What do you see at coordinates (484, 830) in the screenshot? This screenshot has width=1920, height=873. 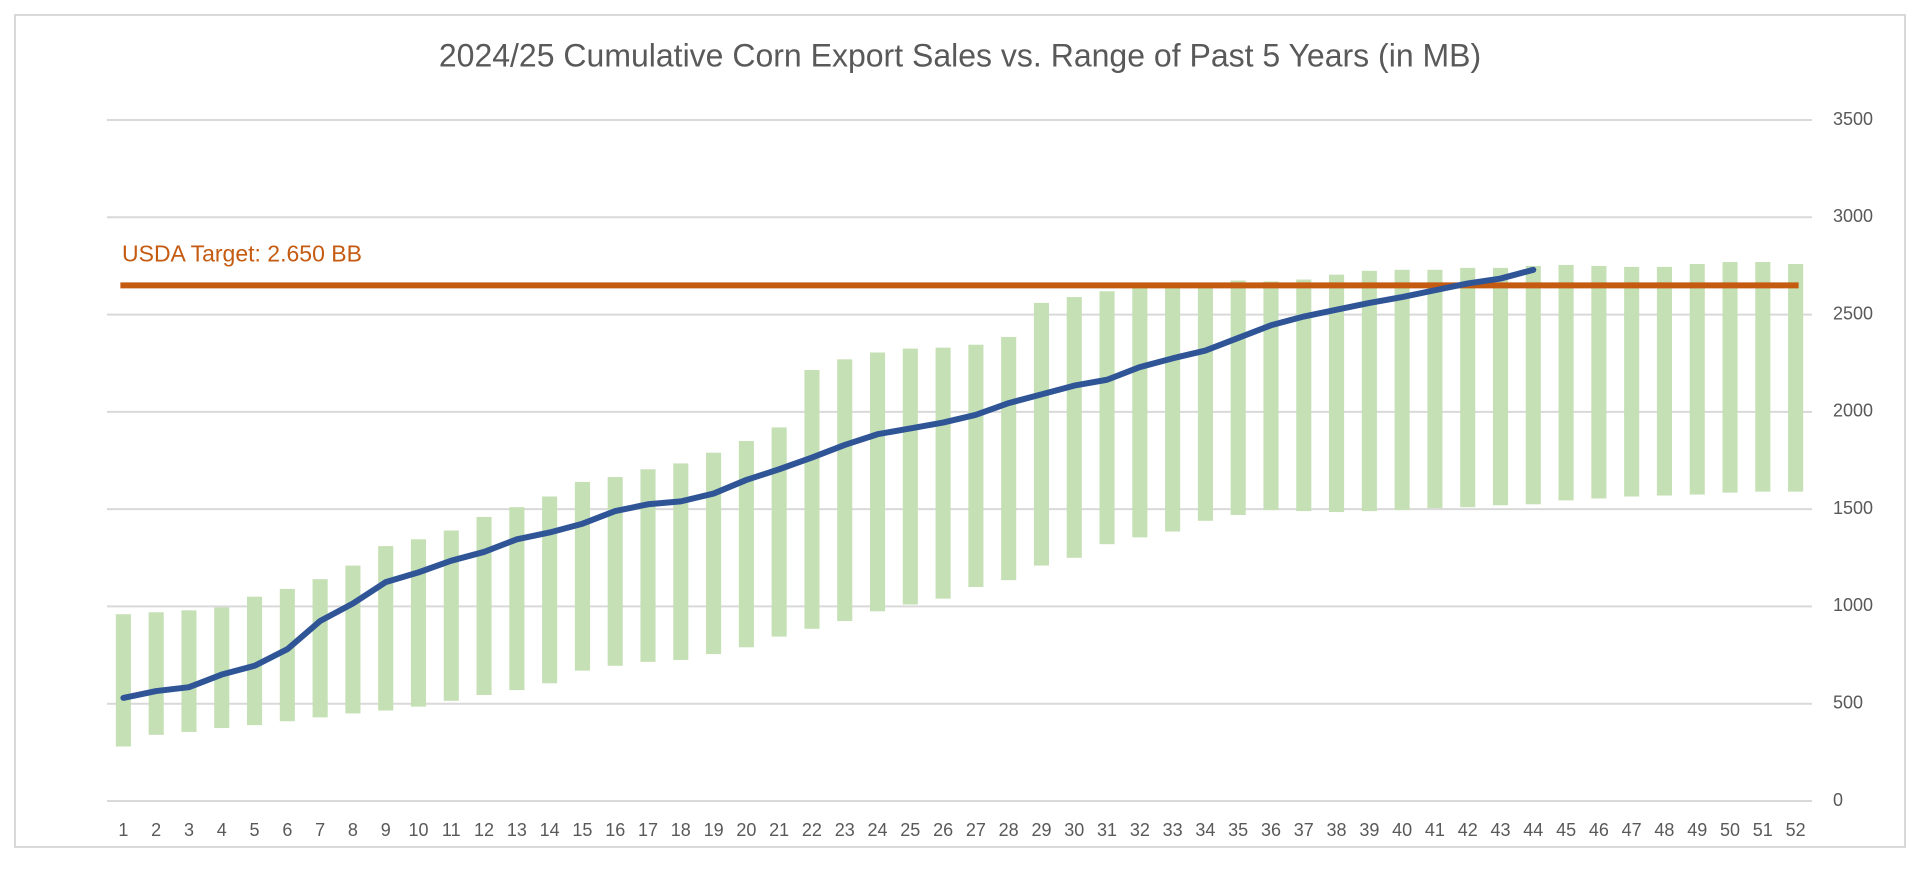 I see `x-tick-label: 12` at bounding box center [484, 830].